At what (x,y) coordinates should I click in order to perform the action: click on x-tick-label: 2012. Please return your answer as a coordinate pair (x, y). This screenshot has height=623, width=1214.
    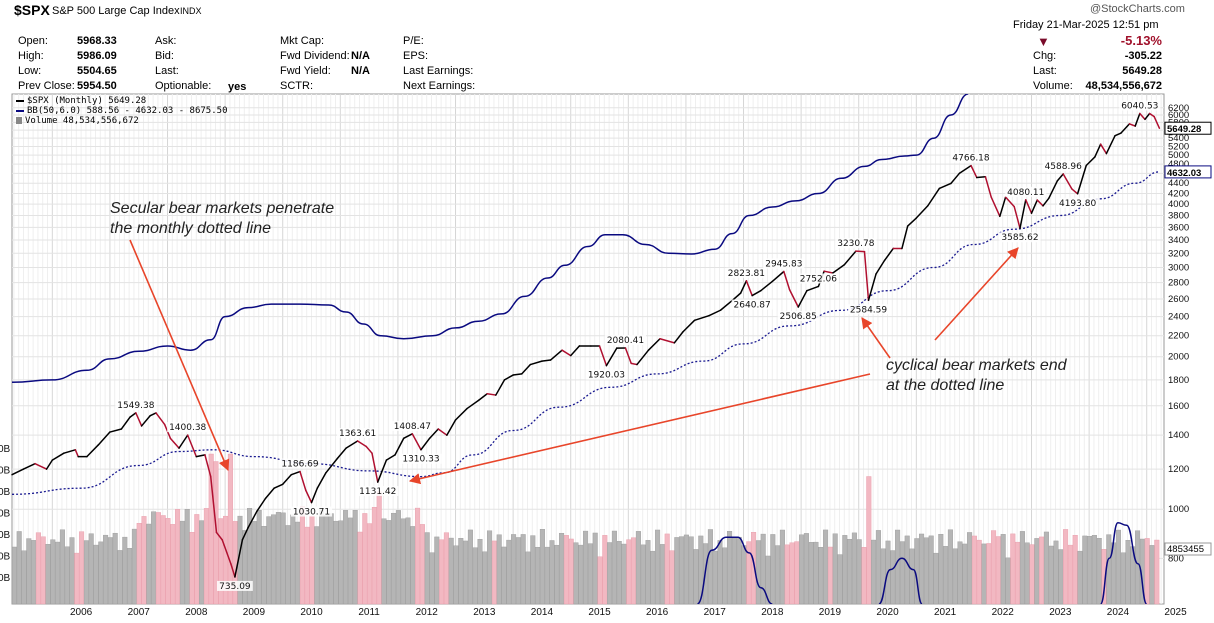
    Looking at the image, I should click on (427, 612).